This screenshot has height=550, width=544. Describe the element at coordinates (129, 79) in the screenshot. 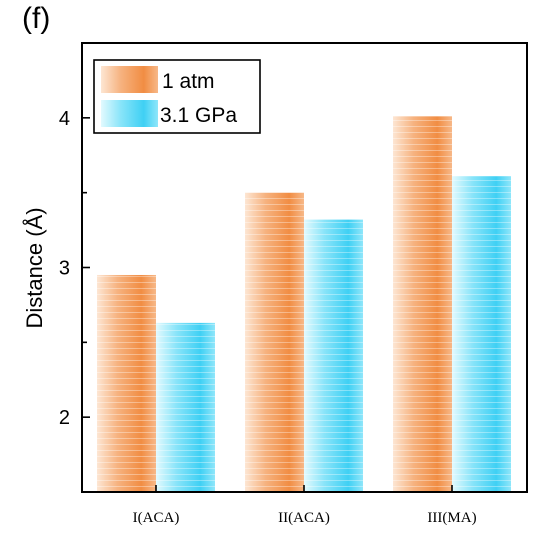

I see `legend-swatch-1-atm` at that location.